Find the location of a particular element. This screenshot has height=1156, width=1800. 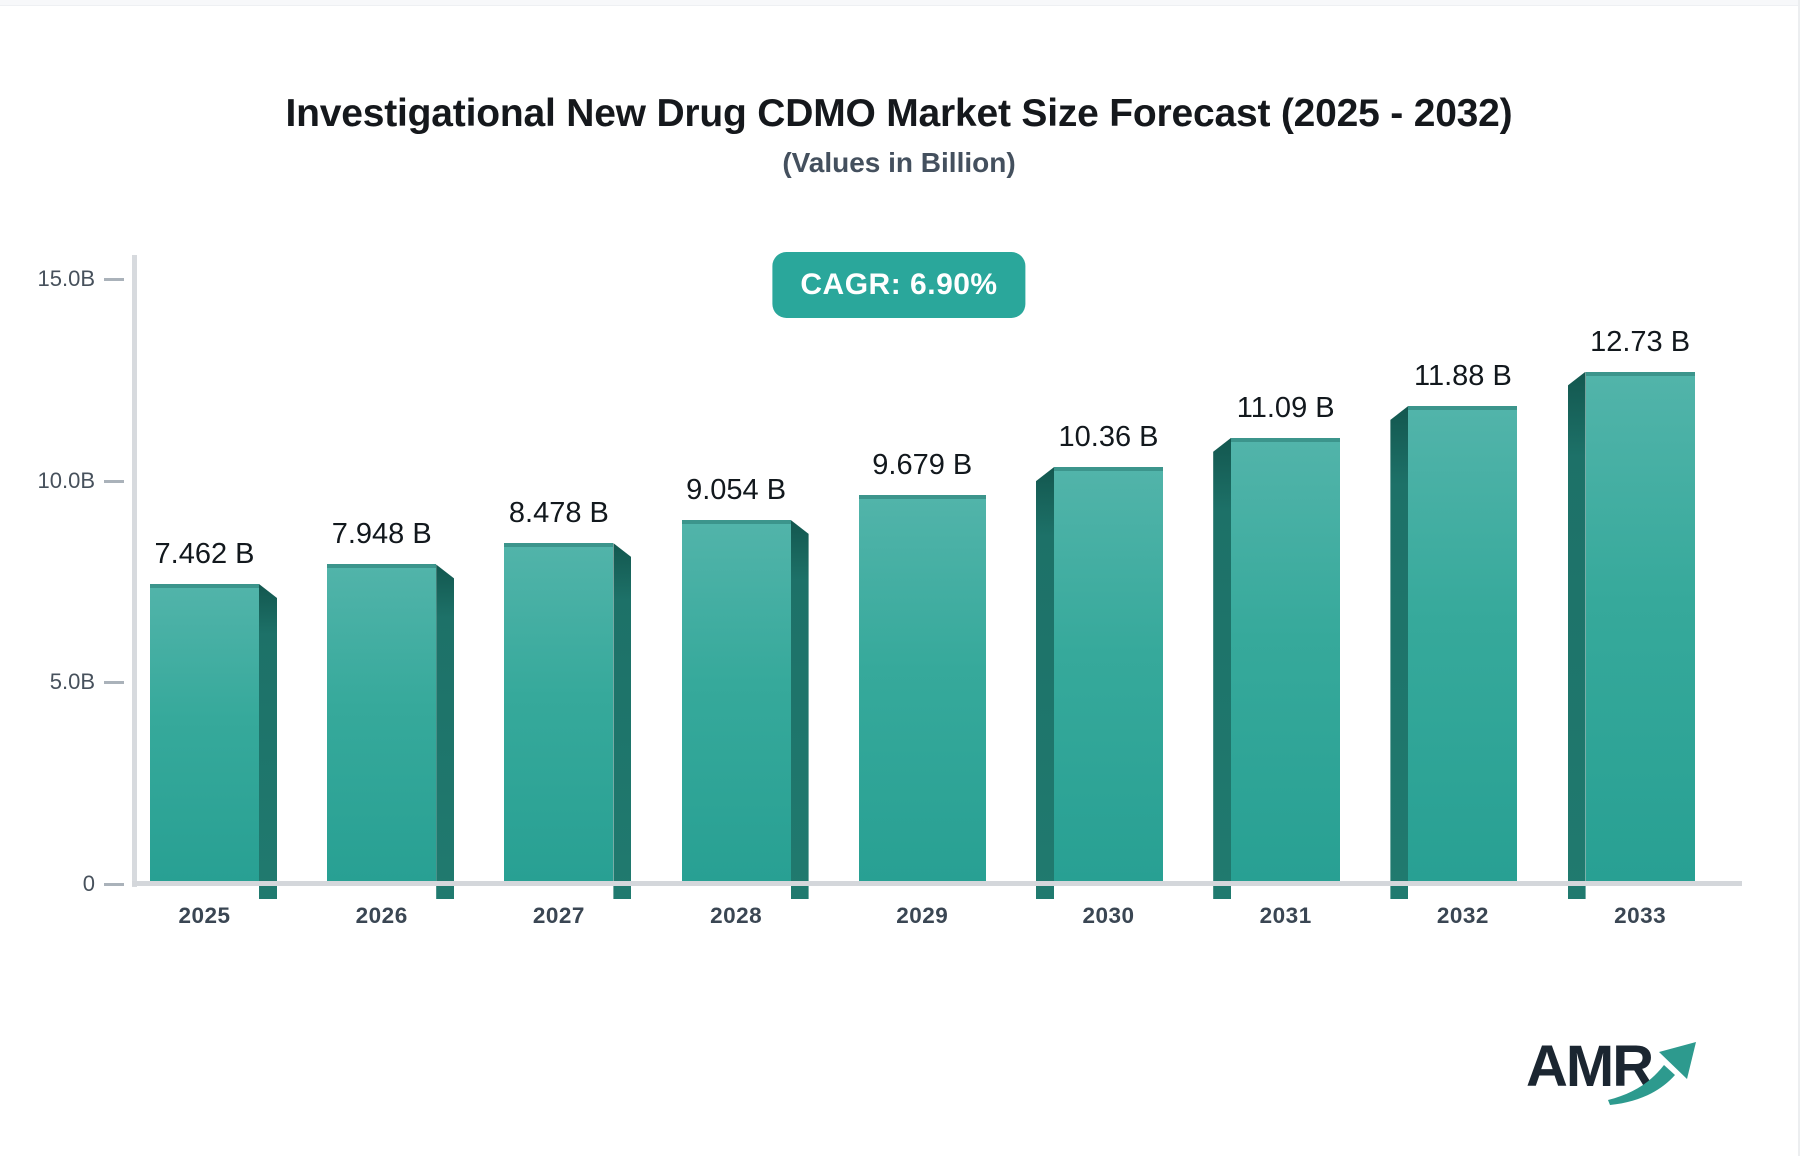

bar-side-2033 is located at coordinates (1576, 635).